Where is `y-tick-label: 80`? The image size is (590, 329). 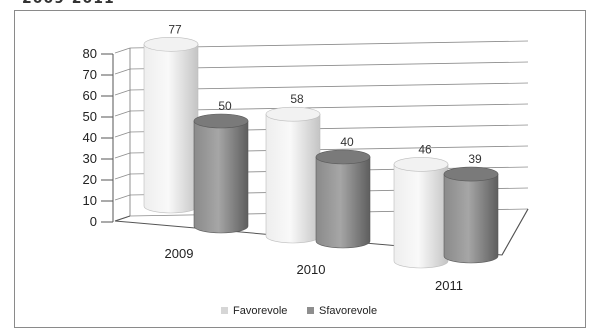
y-tick-label: 80 is located at coordinates (90, 53).